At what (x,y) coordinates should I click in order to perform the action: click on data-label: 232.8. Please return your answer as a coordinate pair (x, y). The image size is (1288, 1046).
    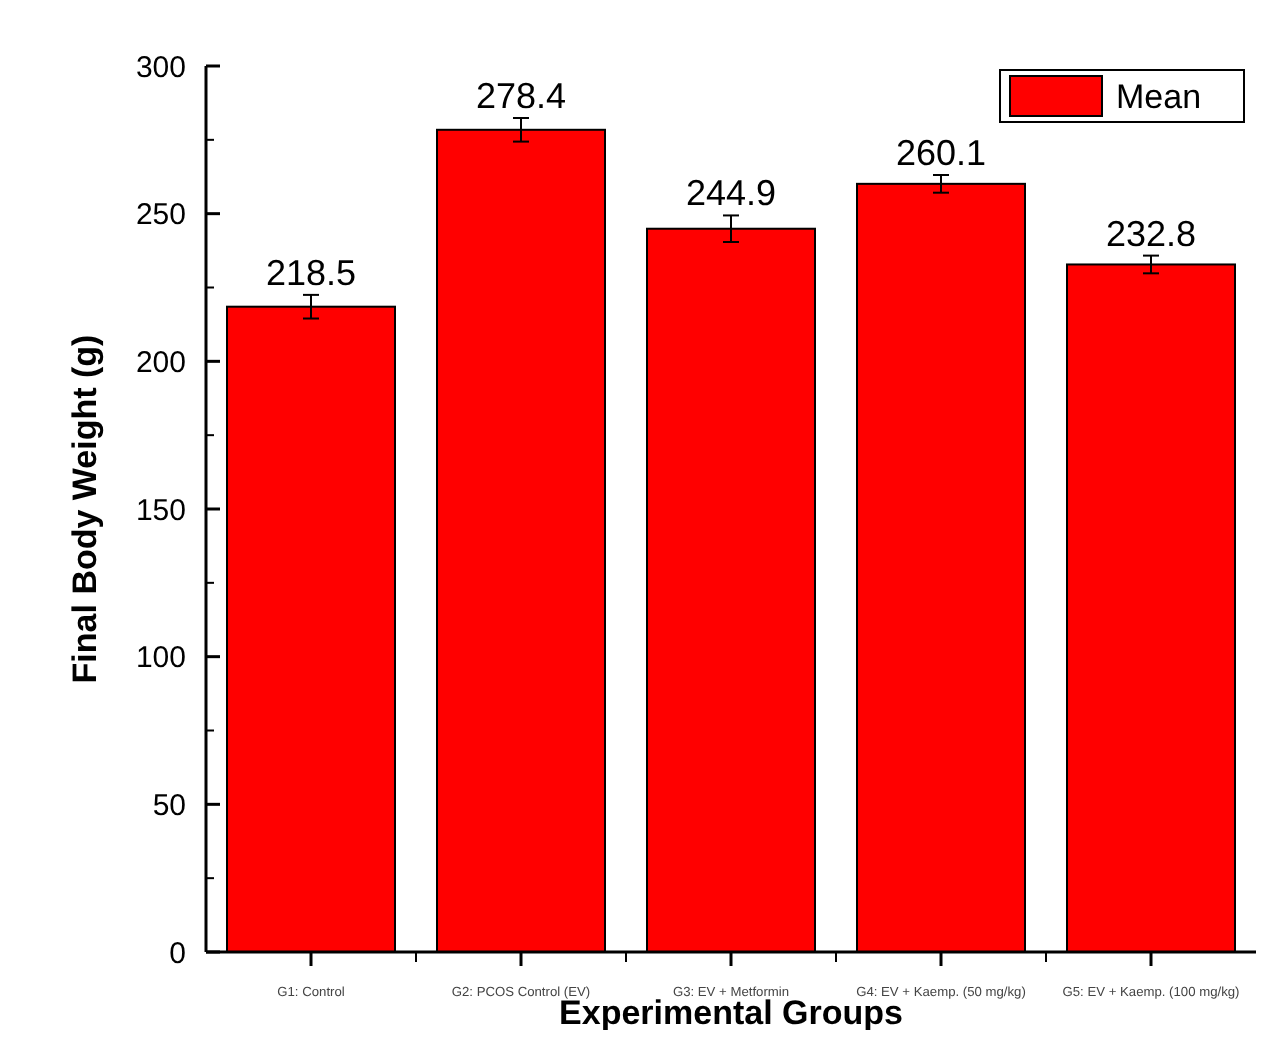
    Looking at the image, I should click on (1151, 233).